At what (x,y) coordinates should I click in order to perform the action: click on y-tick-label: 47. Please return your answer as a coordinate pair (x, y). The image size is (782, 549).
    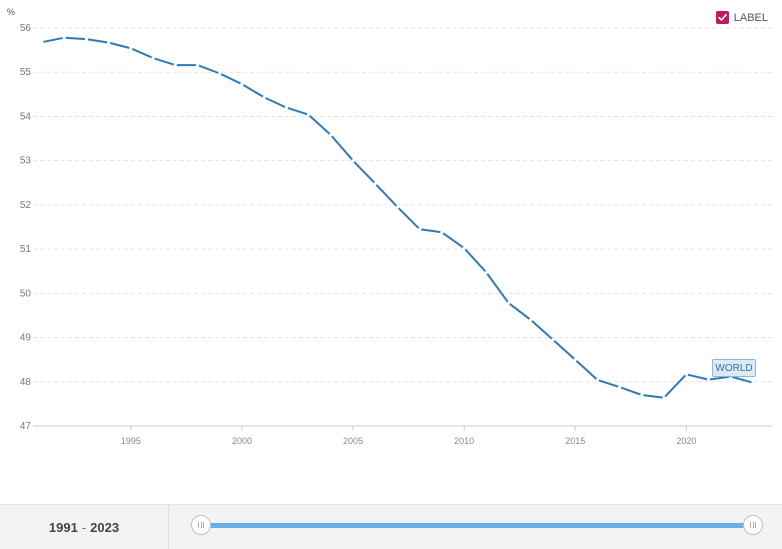
    Looking at the image, I should click on (26, 426).